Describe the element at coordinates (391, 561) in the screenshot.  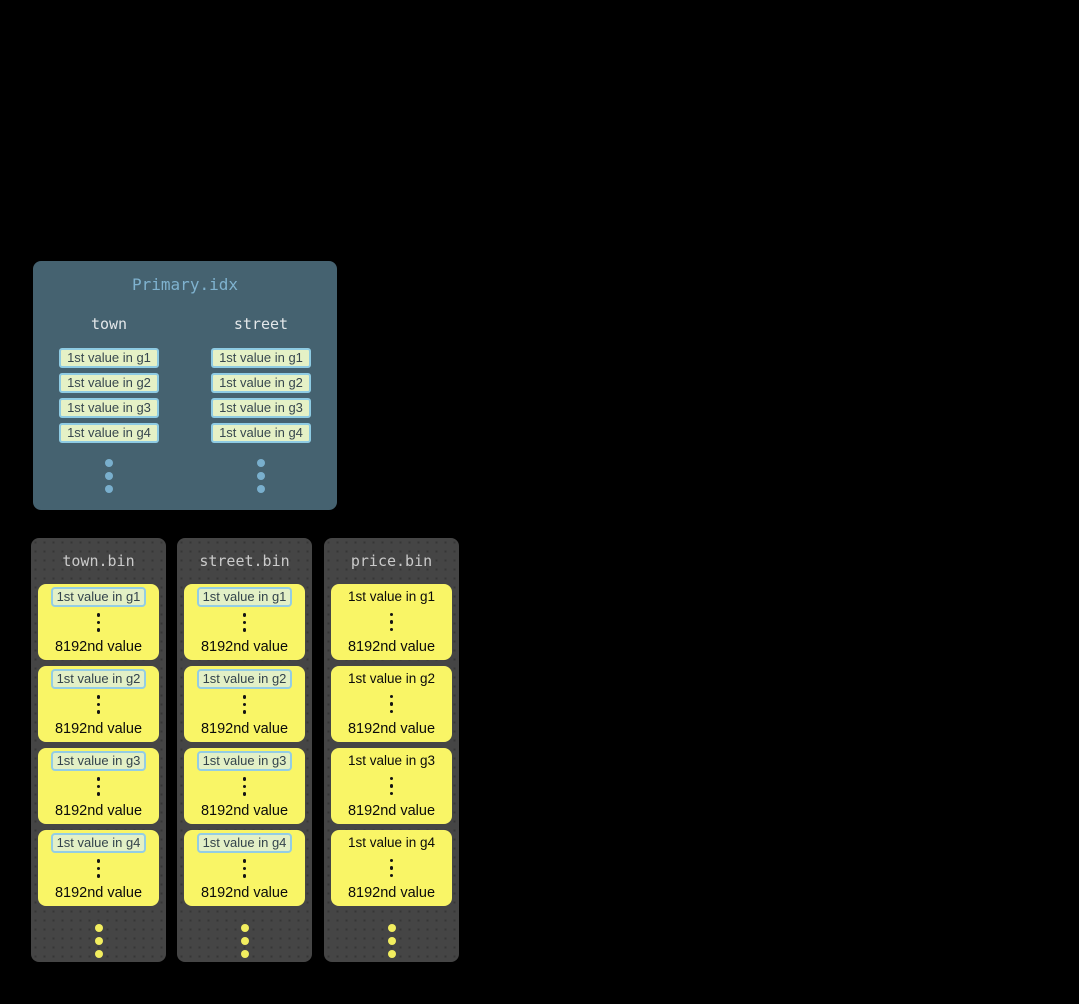
I see `price-bin-title: price.bin` at that location.